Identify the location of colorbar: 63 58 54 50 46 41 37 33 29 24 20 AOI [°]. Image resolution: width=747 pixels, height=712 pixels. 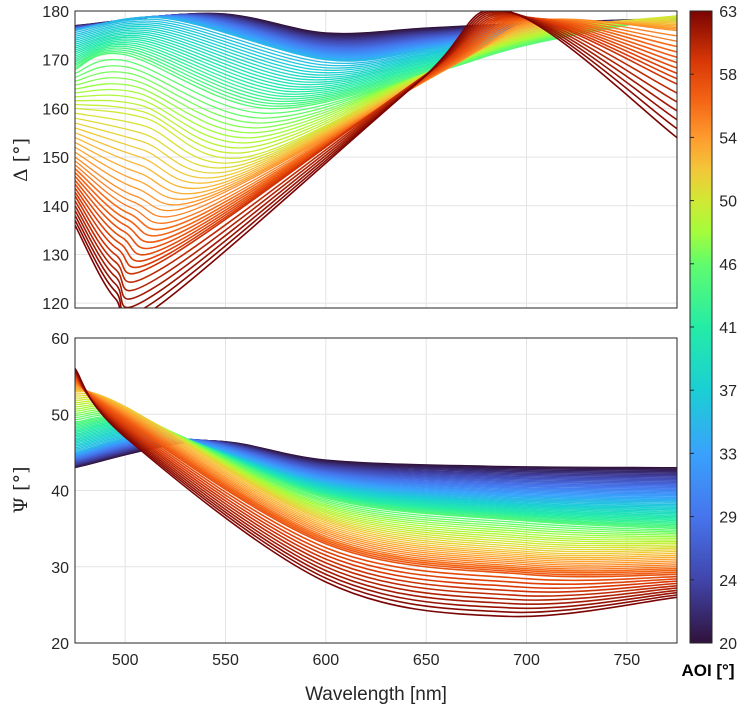
(709, 342).